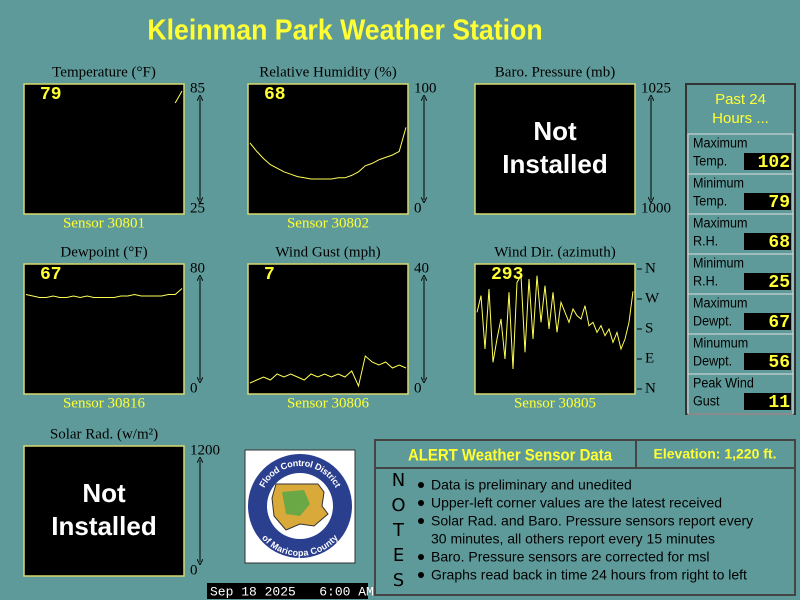 This screenshot has height=600, width=800. I want to click on panel-label: Solar Rad. (w/m²), so click(104, 434).